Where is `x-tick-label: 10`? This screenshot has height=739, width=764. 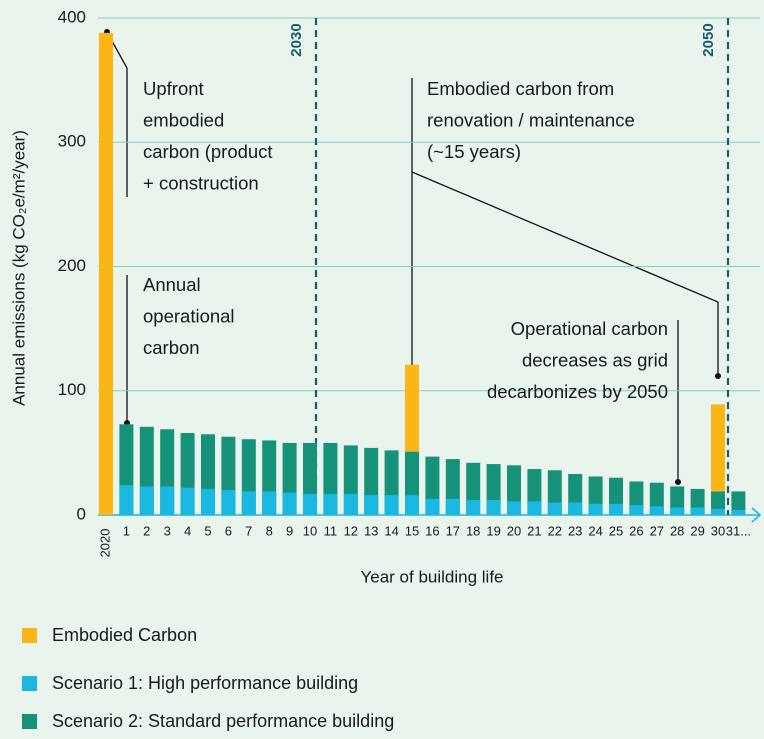 x-tick-label: 10 is located at coordinates (310, 530).